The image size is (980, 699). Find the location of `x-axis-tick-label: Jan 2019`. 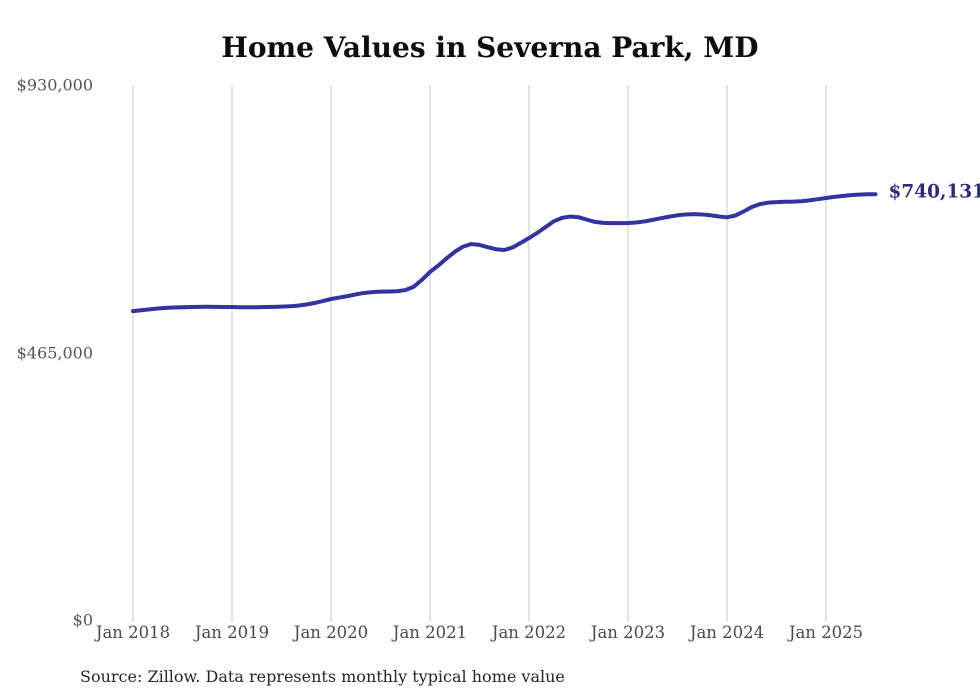

x-axis-tick-label: Jan 2019 is located at coordinates (232, 632).